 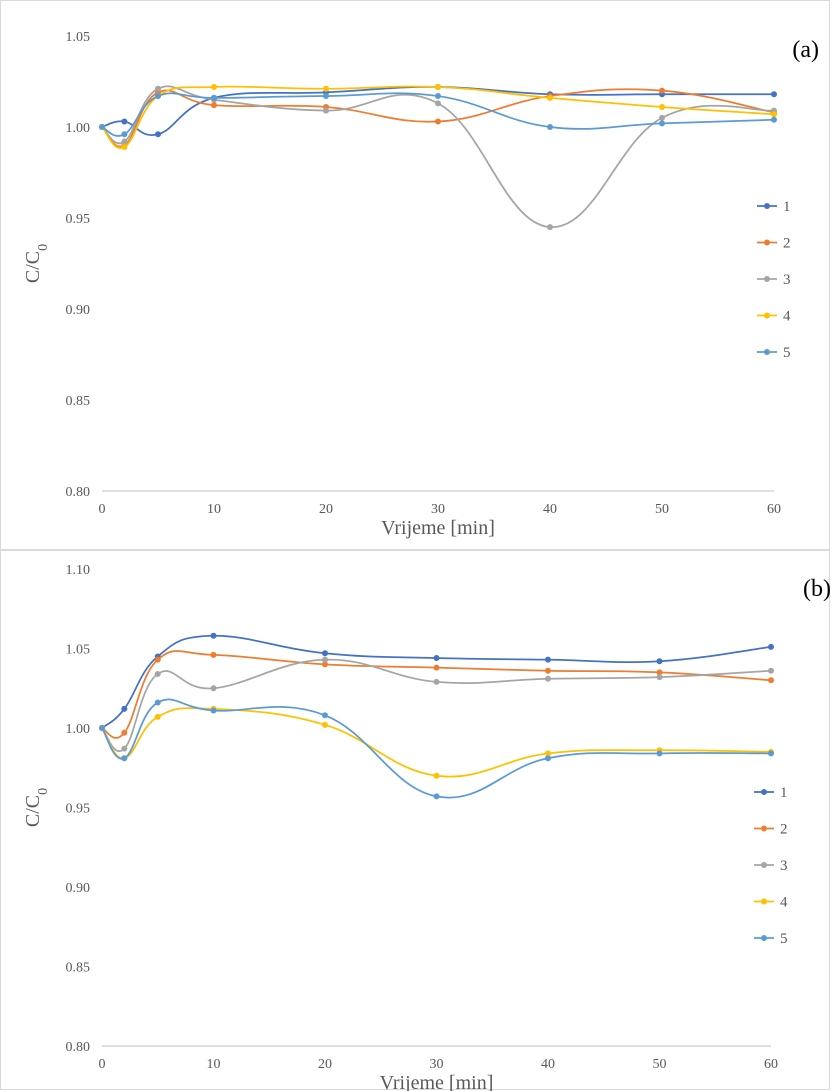 What do you see at coordinates (33, 811) in the screenshot?
I see `y-axis-title-main: C/C` at bounding box center [33, 811].